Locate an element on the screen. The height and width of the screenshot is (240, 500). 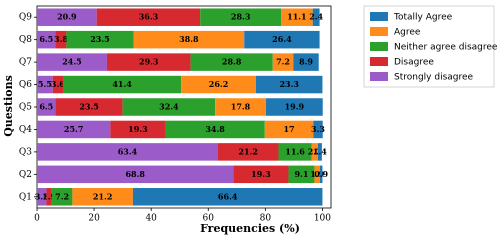
value-label: 5.5 is located at coordinates (45, 84).